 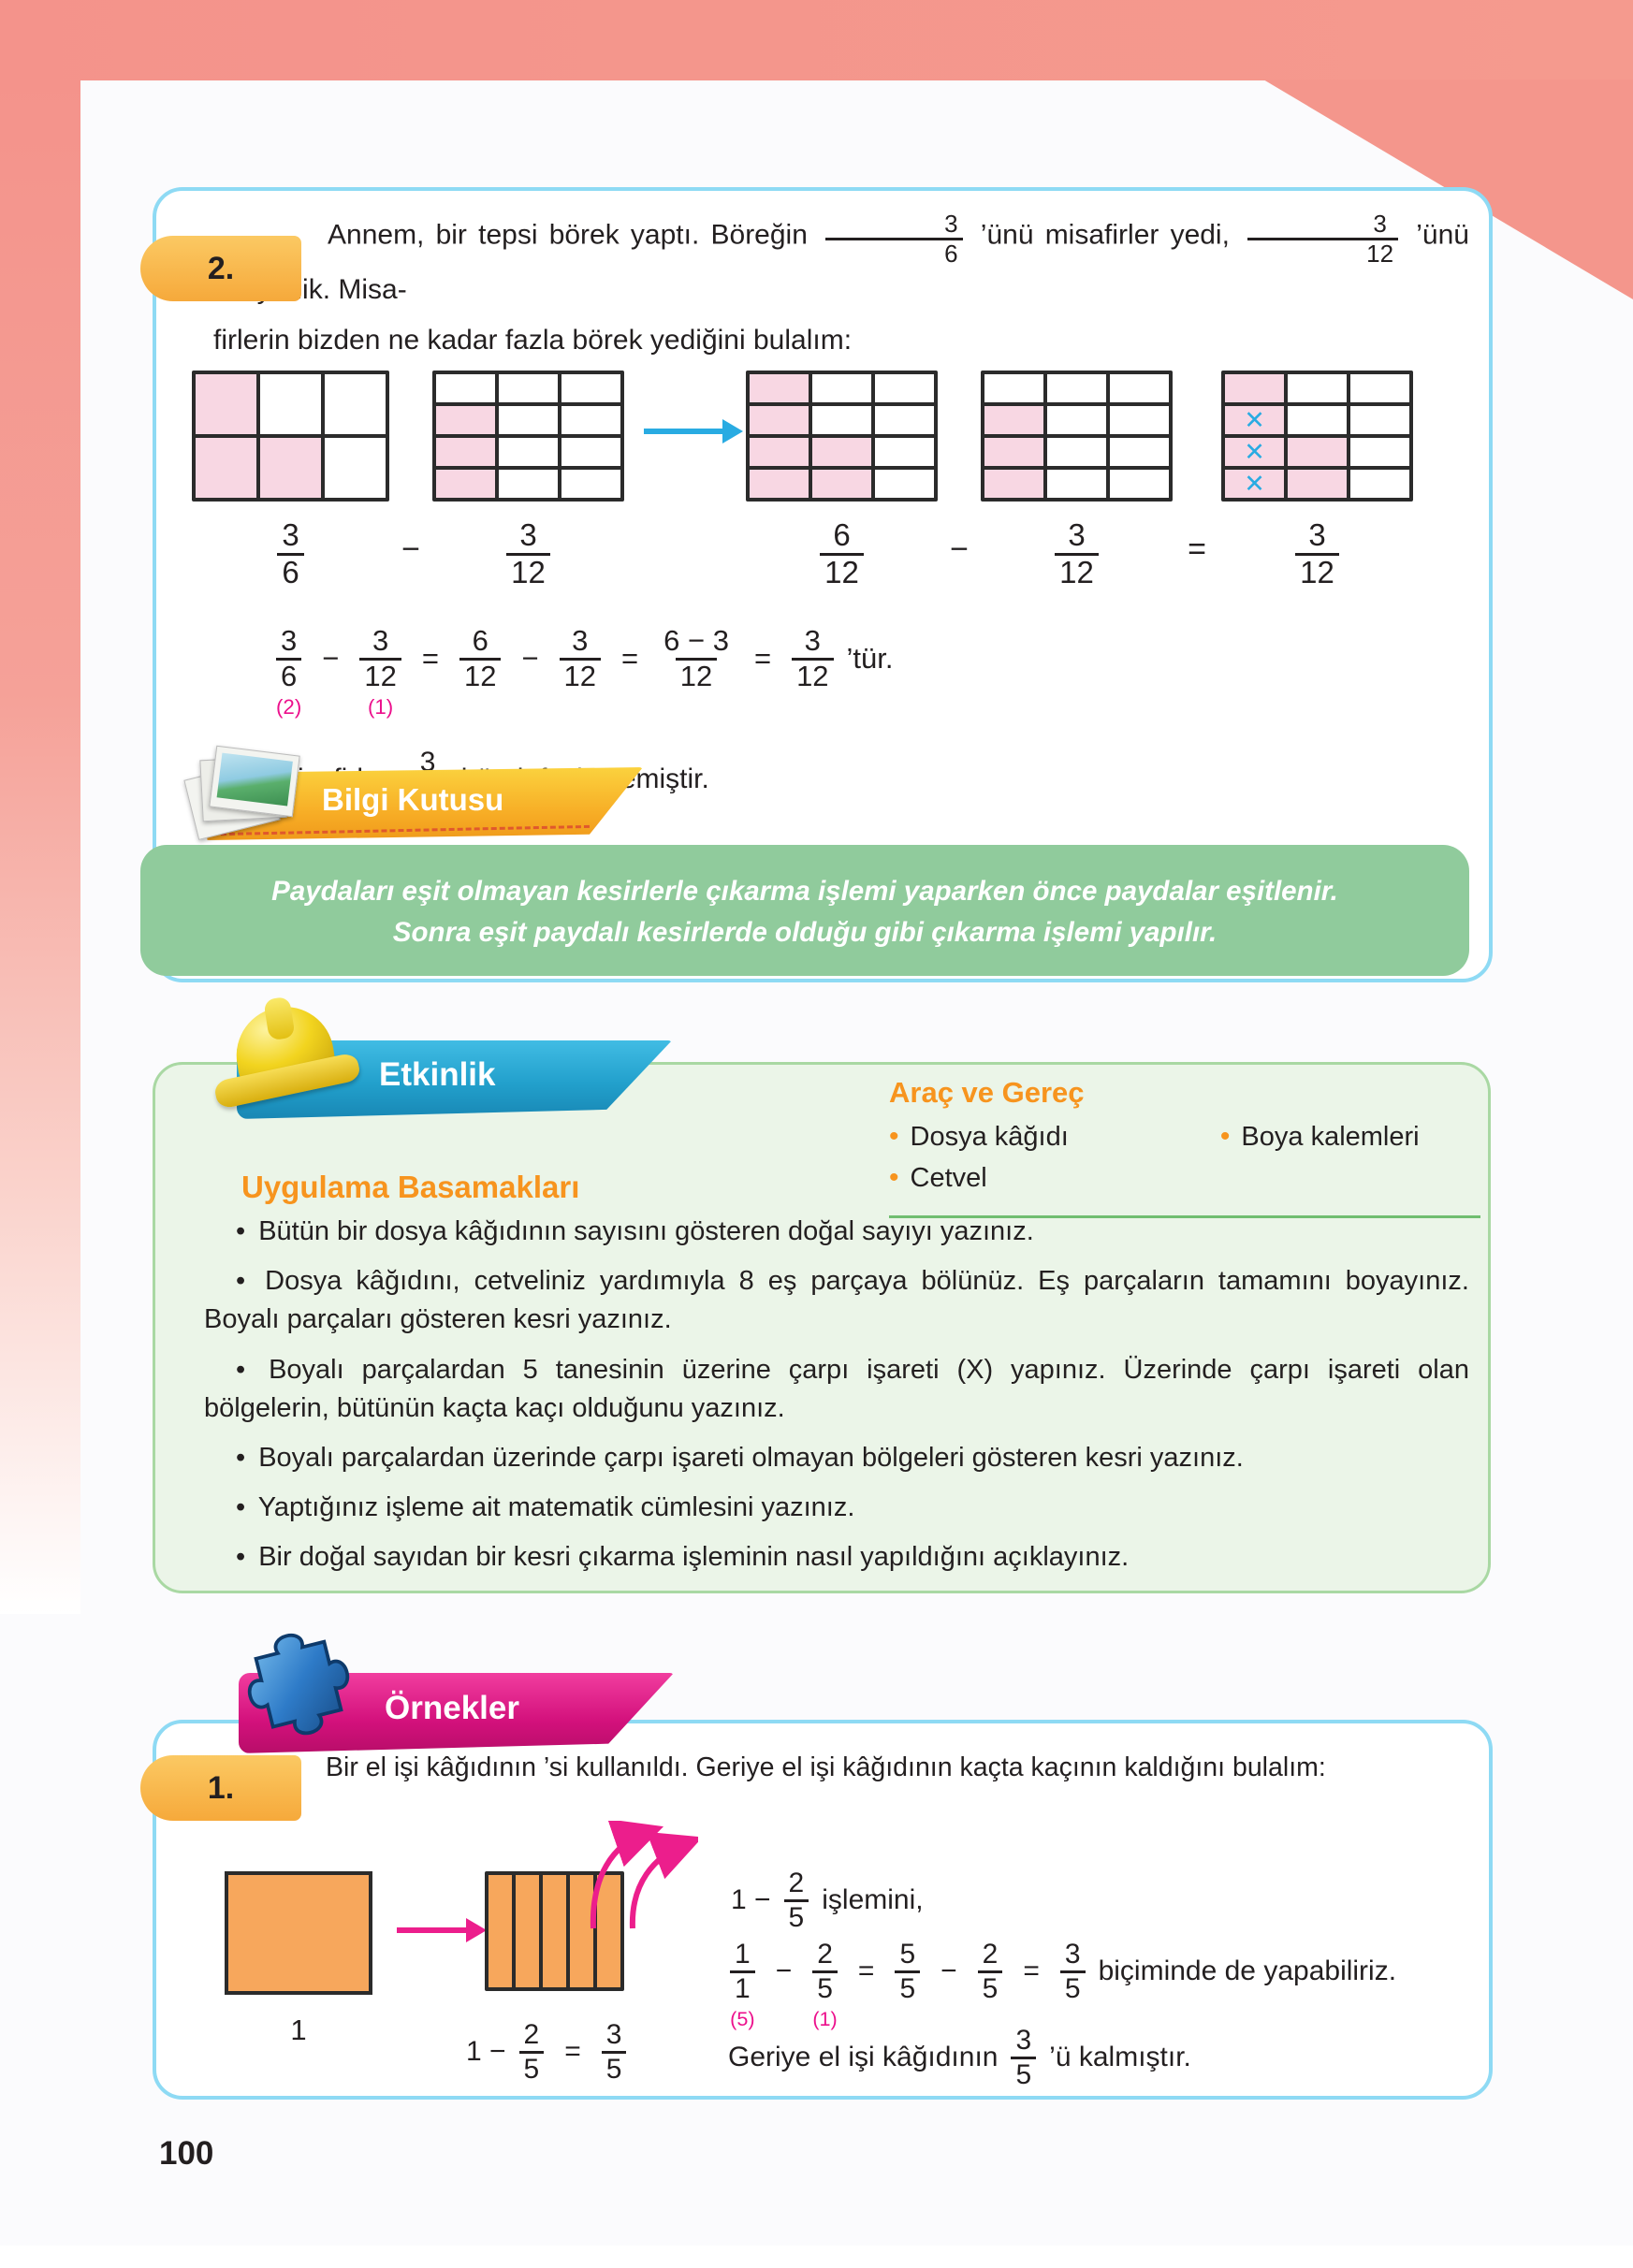 What do you see at coordinates (825, 1955) in the screenshot?
I see `fraction-numerator: 2` at bounding box center [825, 1955].